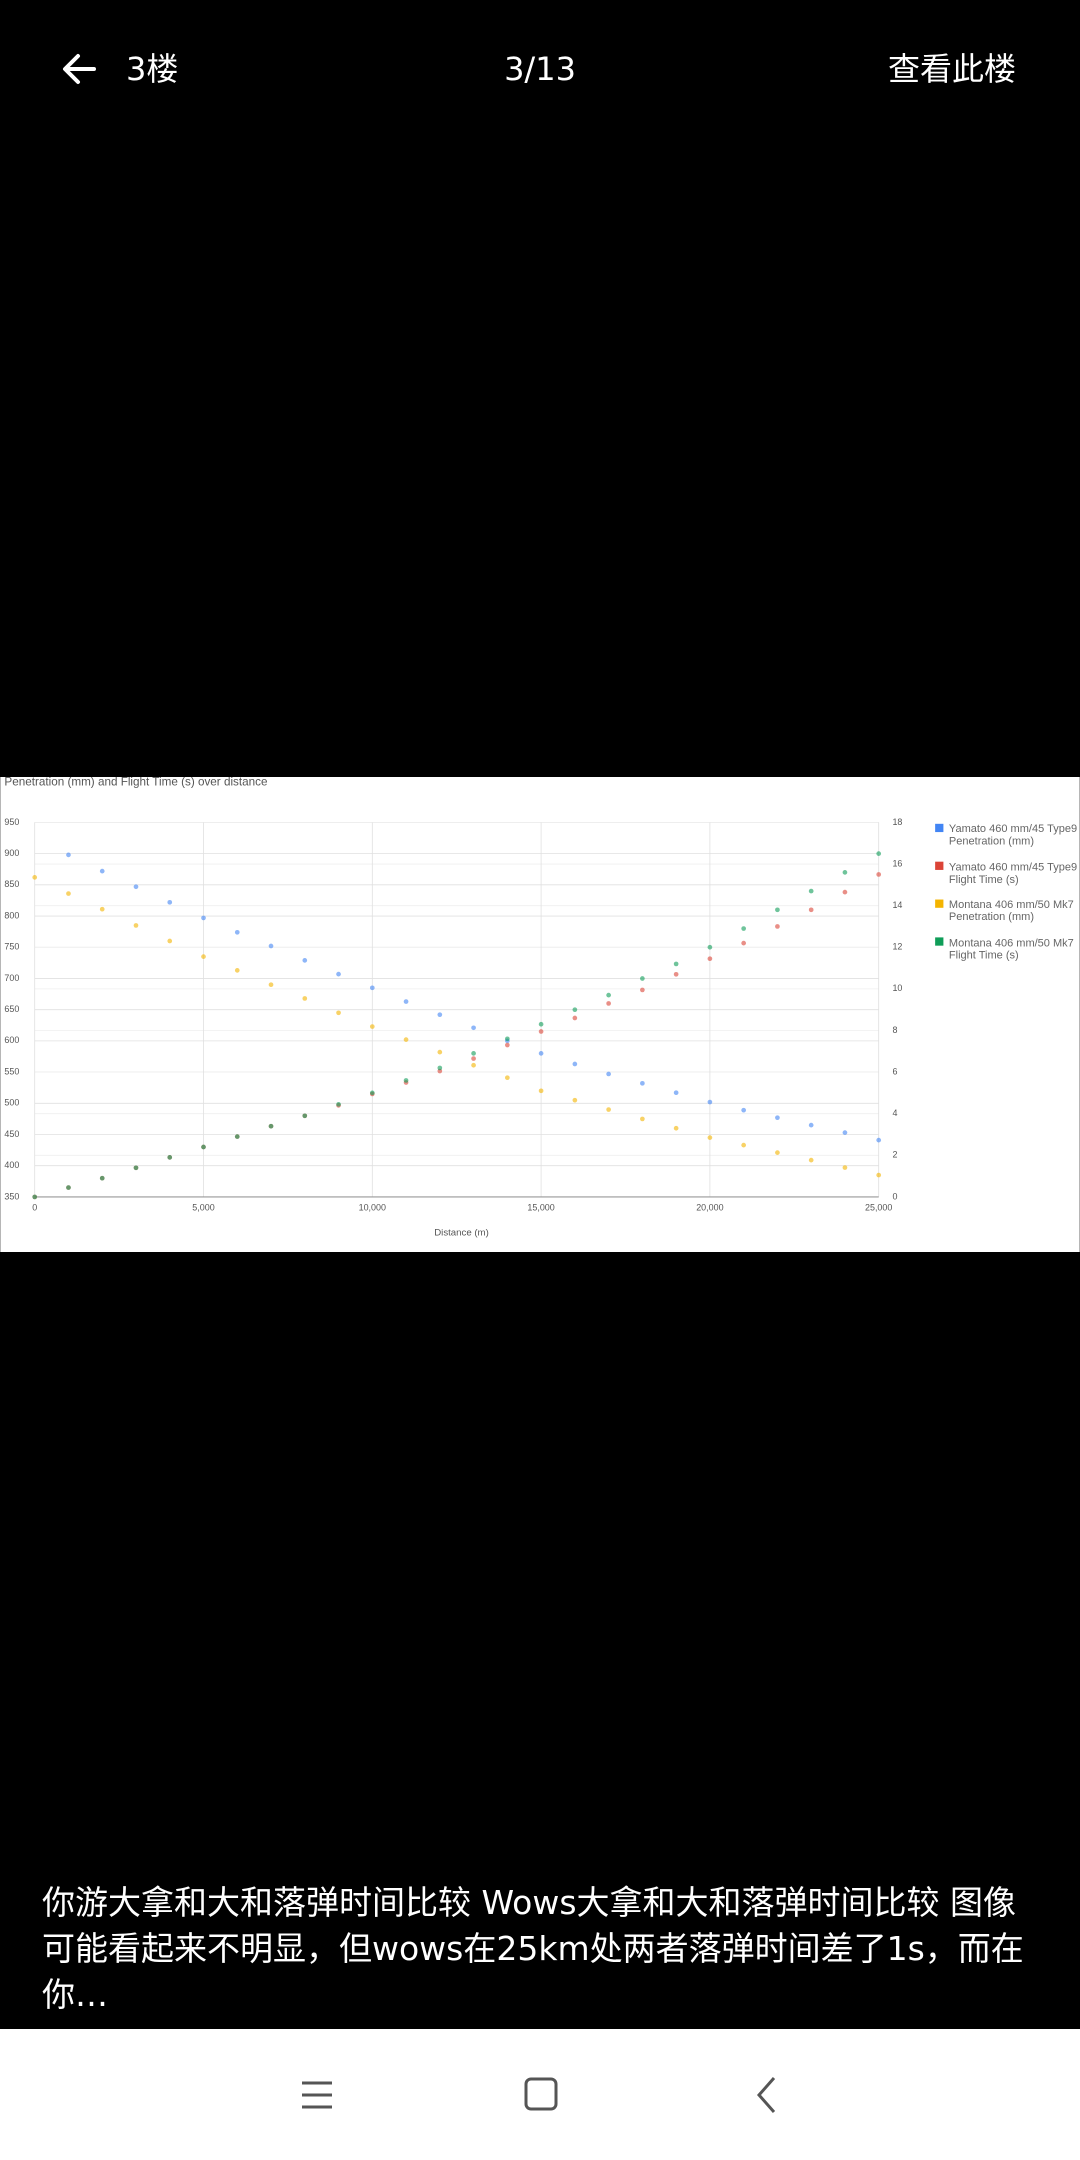 This screenshot has height=2160, width=1080. What do you see at coordinates (540, 1207) in the screenshot?
I see `x-tick-label: 15,000` at bounding box center [540, 1207].